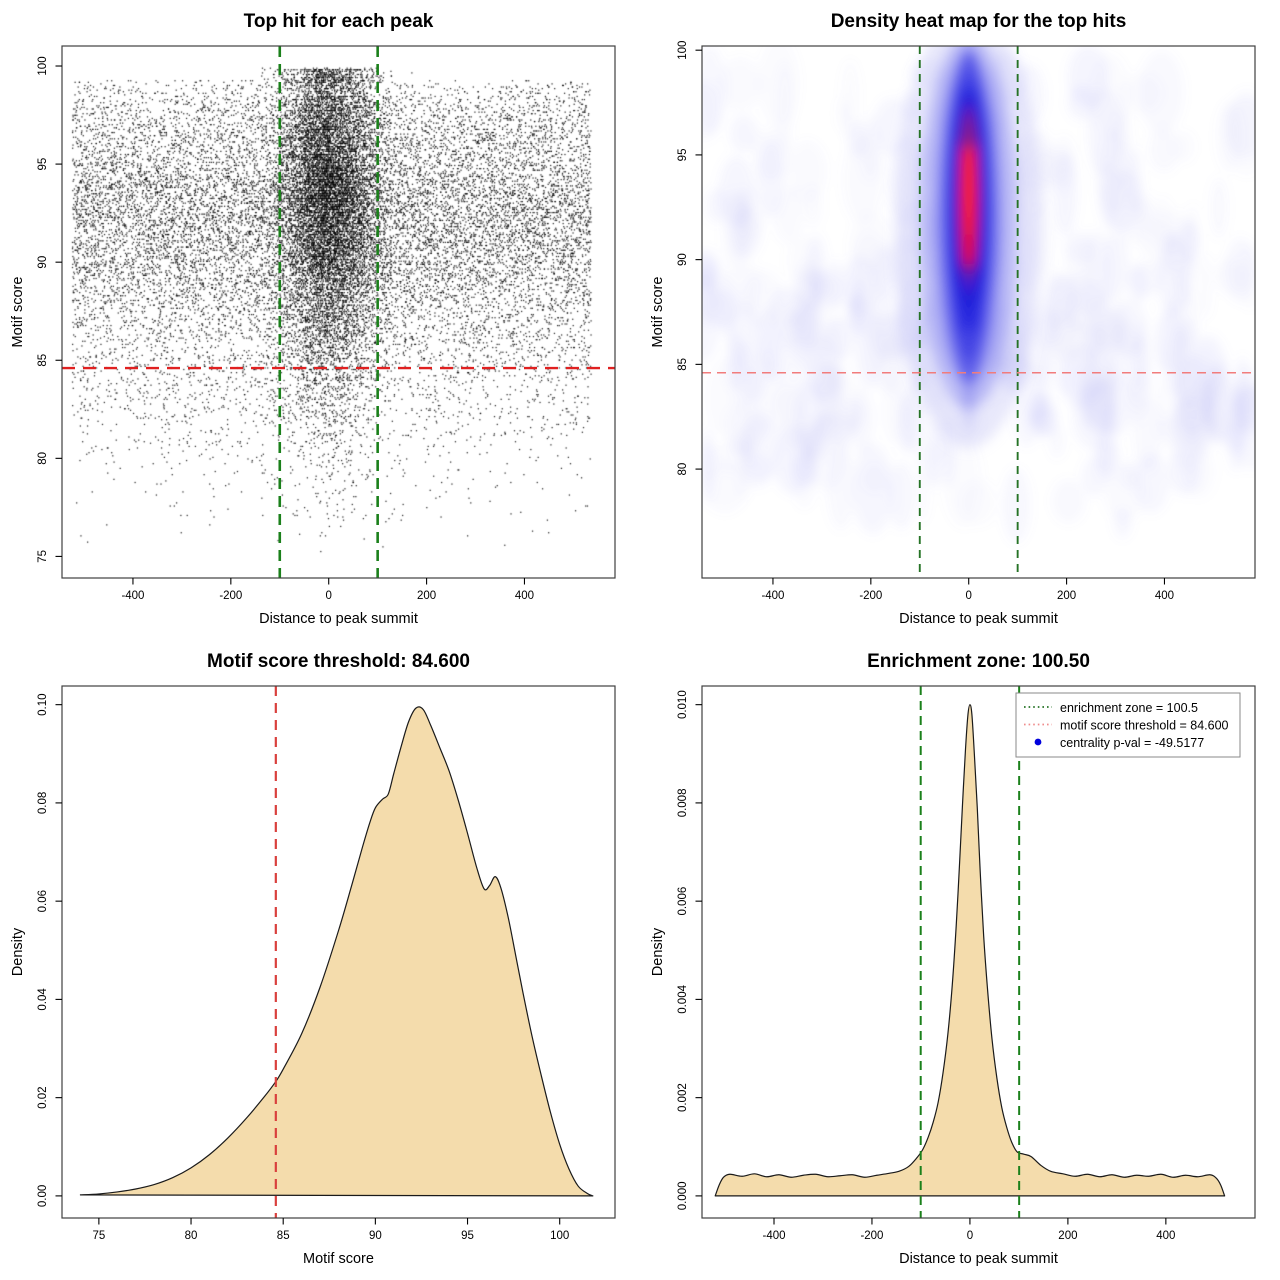  What do you see at coordinates (978, 661) in the screenshot?
I see `panel-title: Enrichment zone: 100.50` at bounding box center [978, 661].